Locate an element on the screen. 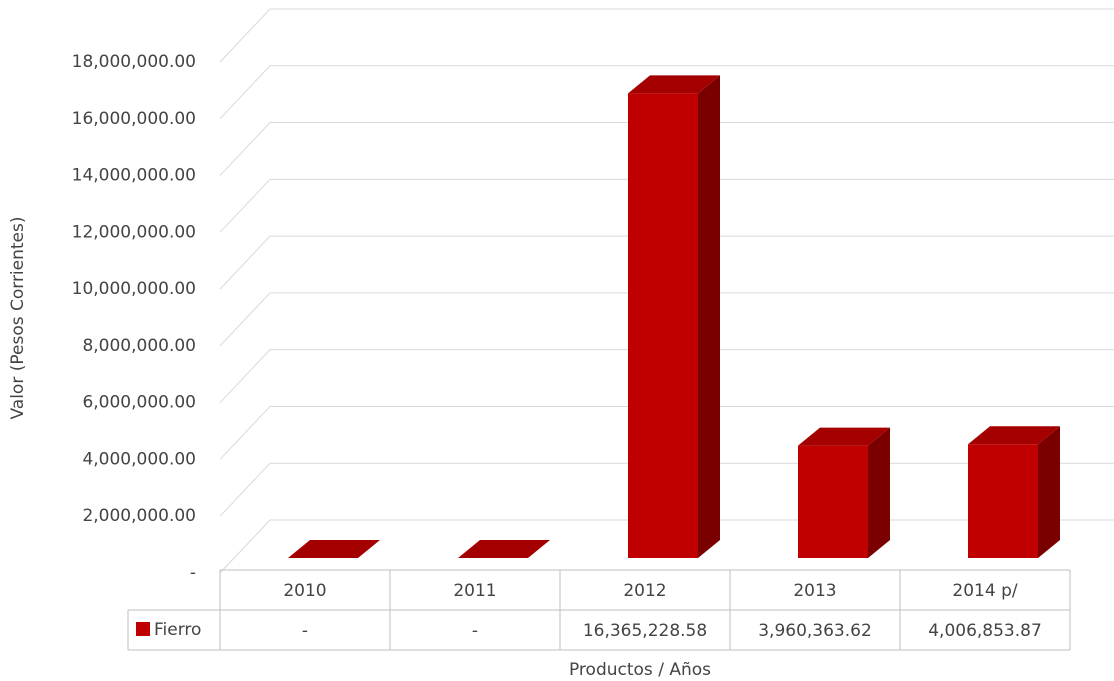  y-tick-label: 14,000,000.00 is located at coordinates (134, 176).